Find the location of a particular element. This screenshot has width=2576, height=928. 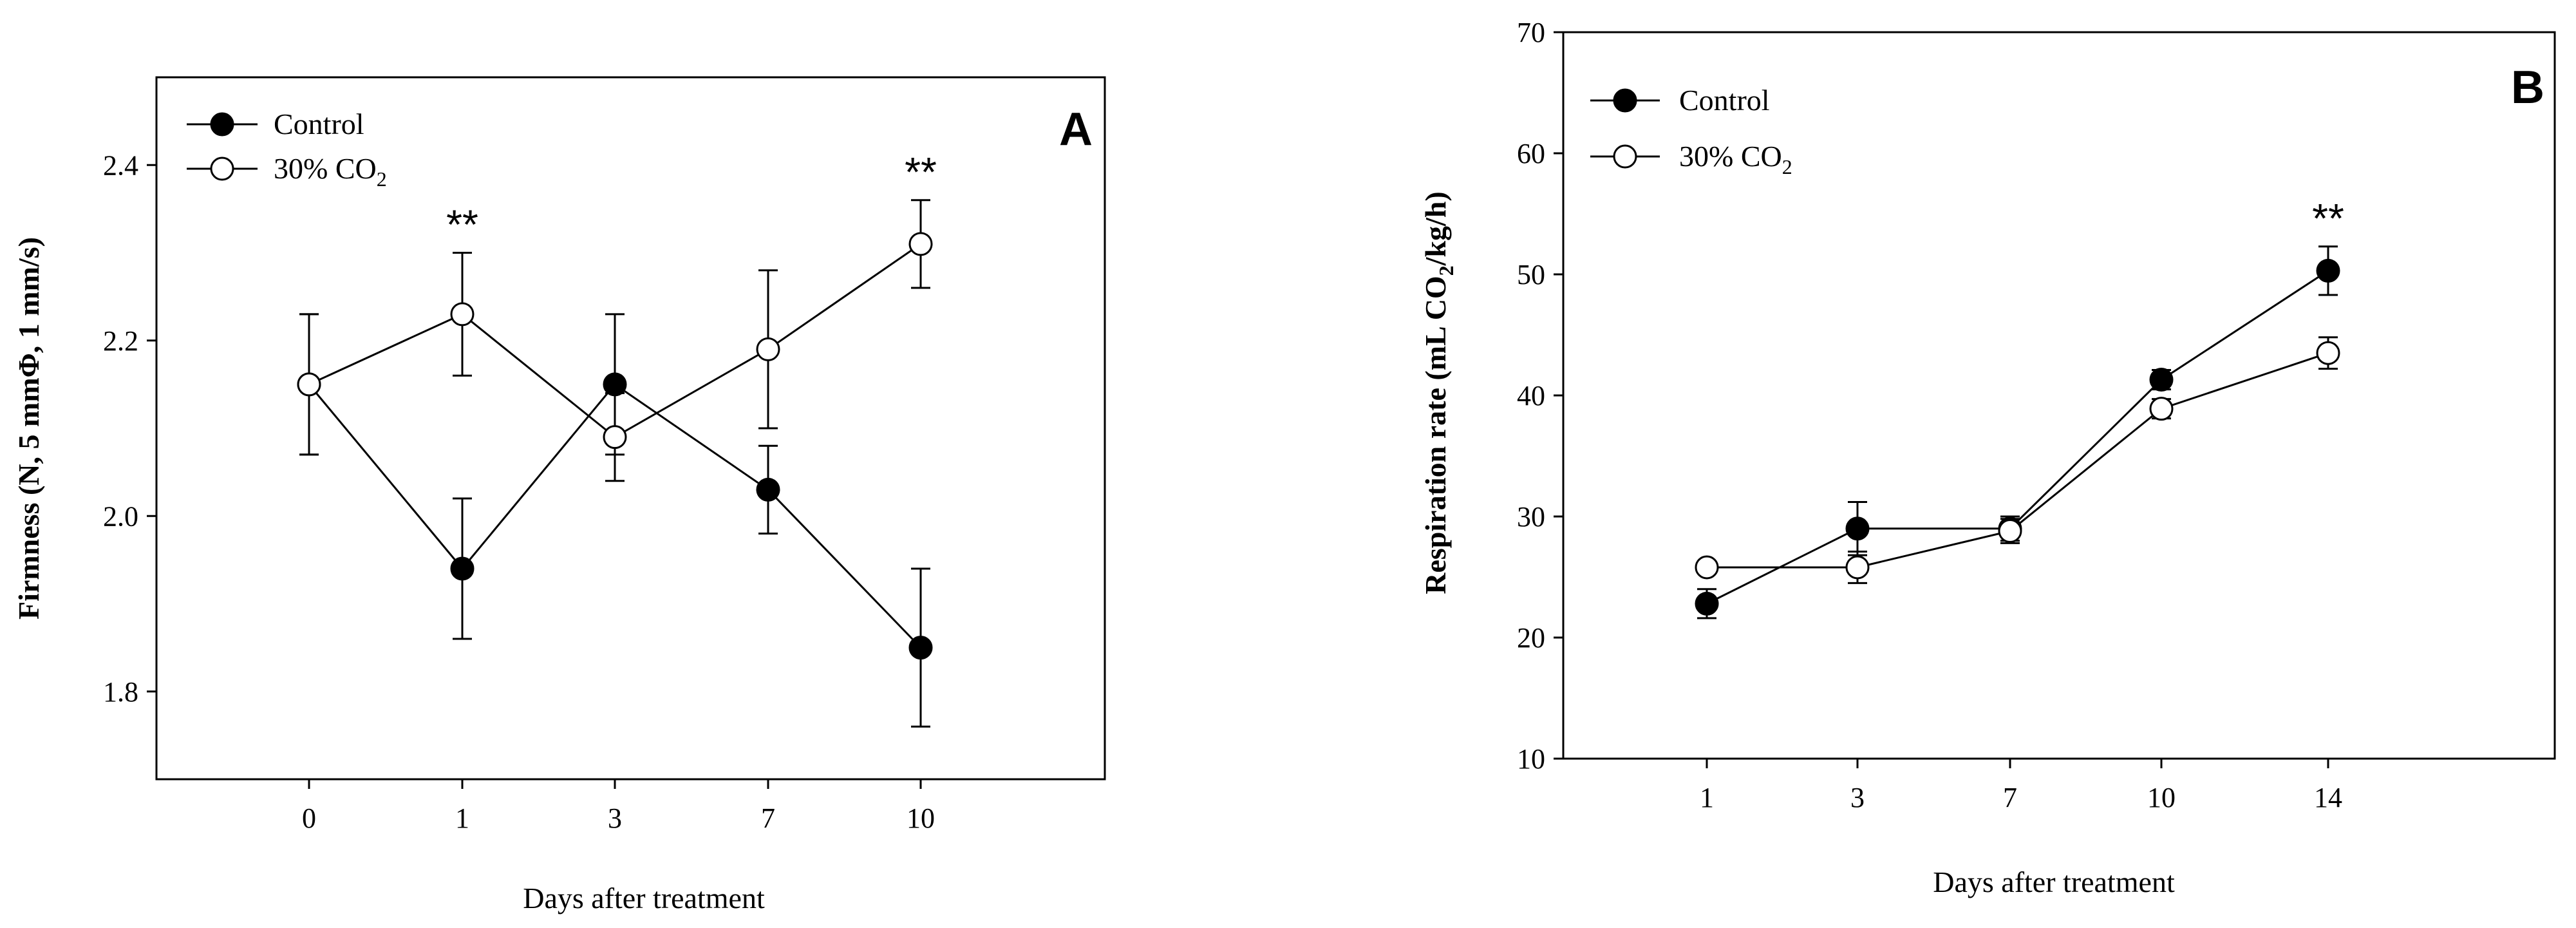

y-tick-group-a: 1.8 2.0 2.2 2.4 is located at coordinates (129, 428).